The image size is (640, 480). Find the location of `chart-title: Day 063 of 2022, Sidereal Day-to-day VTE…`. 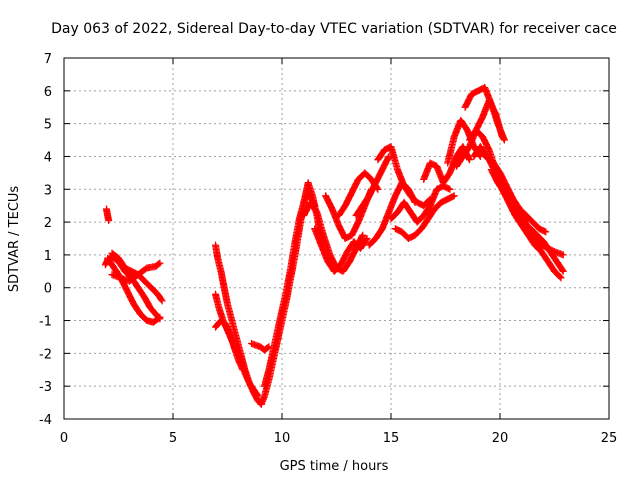

chart-title: Day 063 of 2022, Sidereal Day-to-day VTE… is located at coordinates (334, 29).